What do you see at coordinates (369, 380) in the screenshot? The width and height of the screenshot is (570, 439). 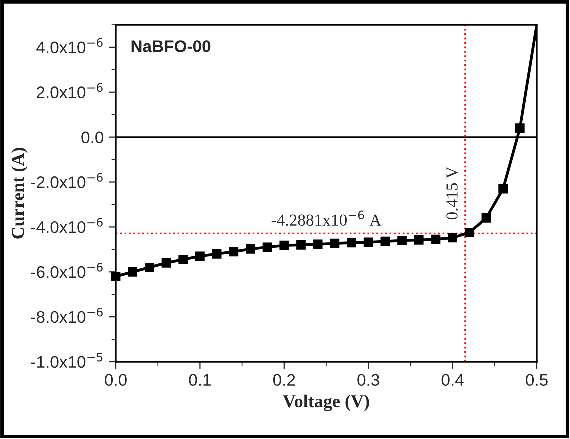 I see `x-tick-label: 0.3` at bounding box center [369, 380].